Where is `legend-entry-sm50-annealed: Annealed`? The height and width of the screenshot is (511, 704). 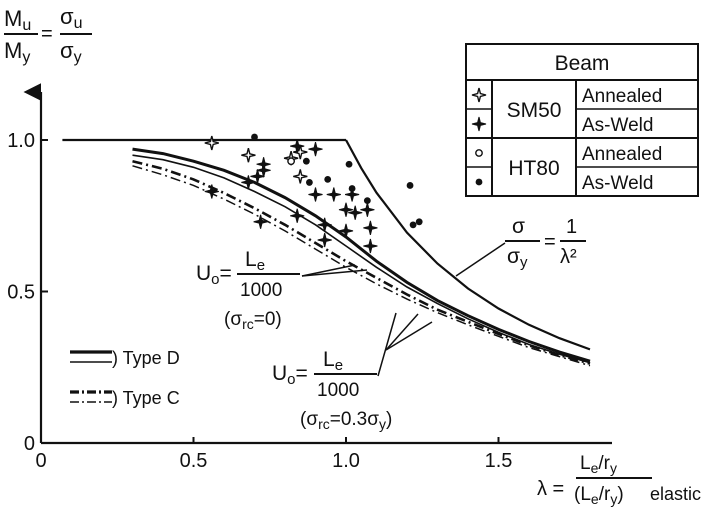
legend-entry-sm50-annealed: Annealed is located at coordinates (622, 96).